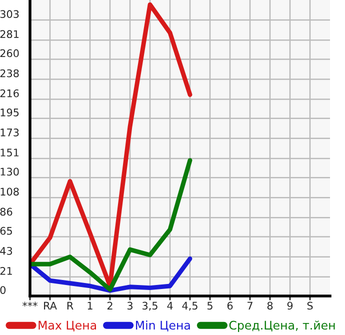 This screenshot has width=345, height=335. Describe the element at coordinates (129, 306) in the screenshot. I see `x-tick-label: 3` at that location.